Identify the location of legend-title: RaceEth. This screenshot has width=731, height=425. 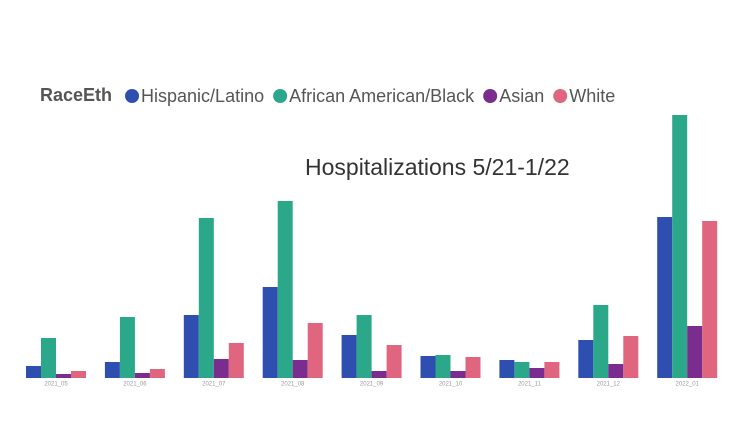
(76, 95).